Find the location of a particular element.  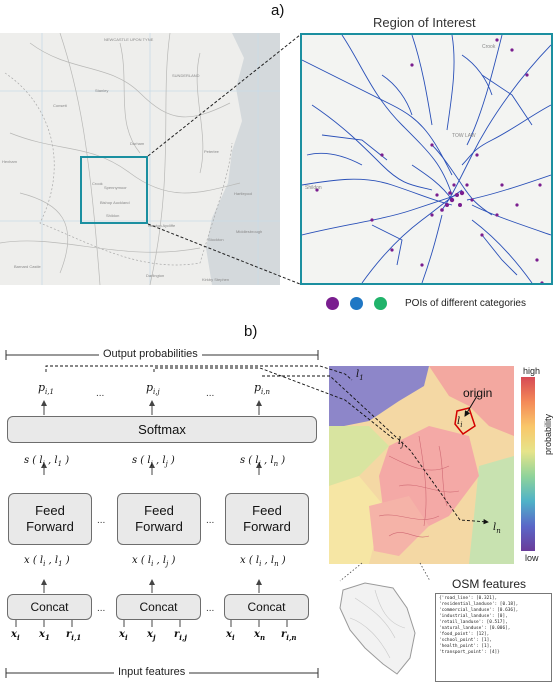

map-place: Durham is located at coordinates (137, 143).